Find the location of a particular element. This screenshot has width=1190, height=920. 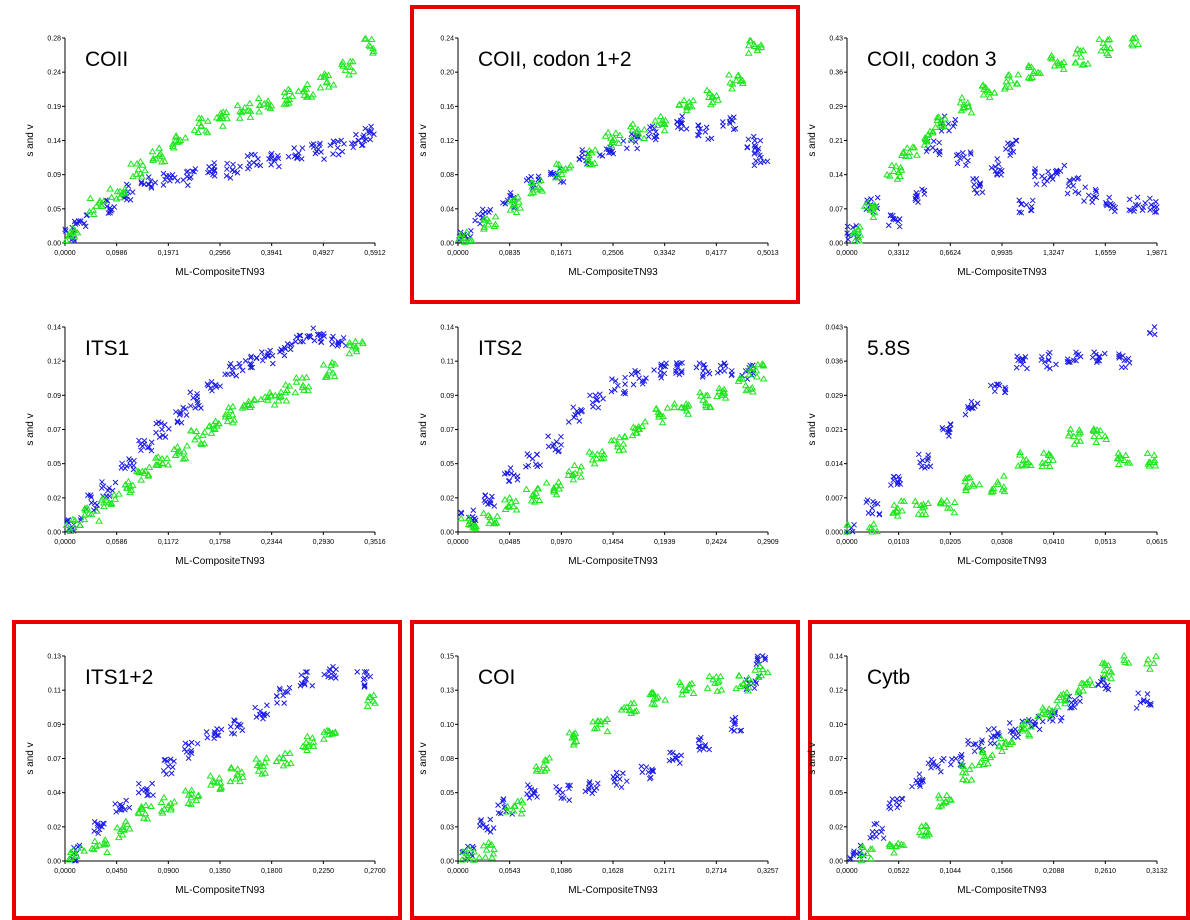

x-tick-label: 0,1671 is located at coordinates (562, 253).